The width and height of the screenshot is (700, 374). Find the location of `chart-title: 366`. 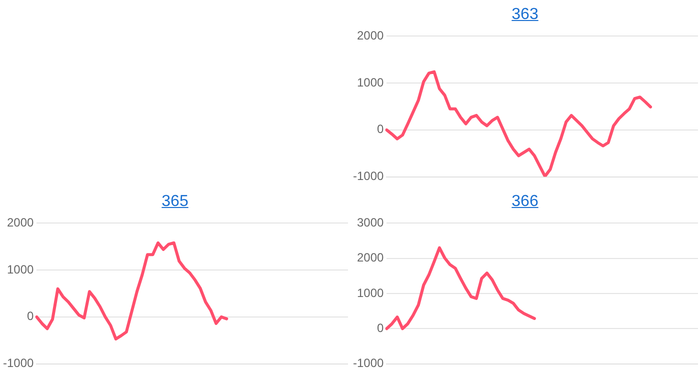

chart-title: 366 is located at coordinates (525, 202).